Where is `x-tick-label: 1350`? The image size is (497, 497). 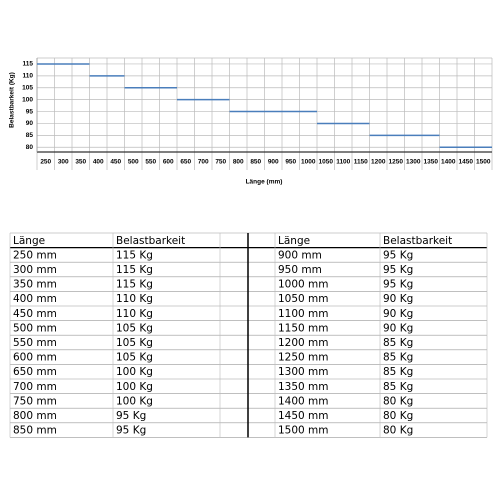
x-tick-label: 1350 is located at coordinates (431, 162).